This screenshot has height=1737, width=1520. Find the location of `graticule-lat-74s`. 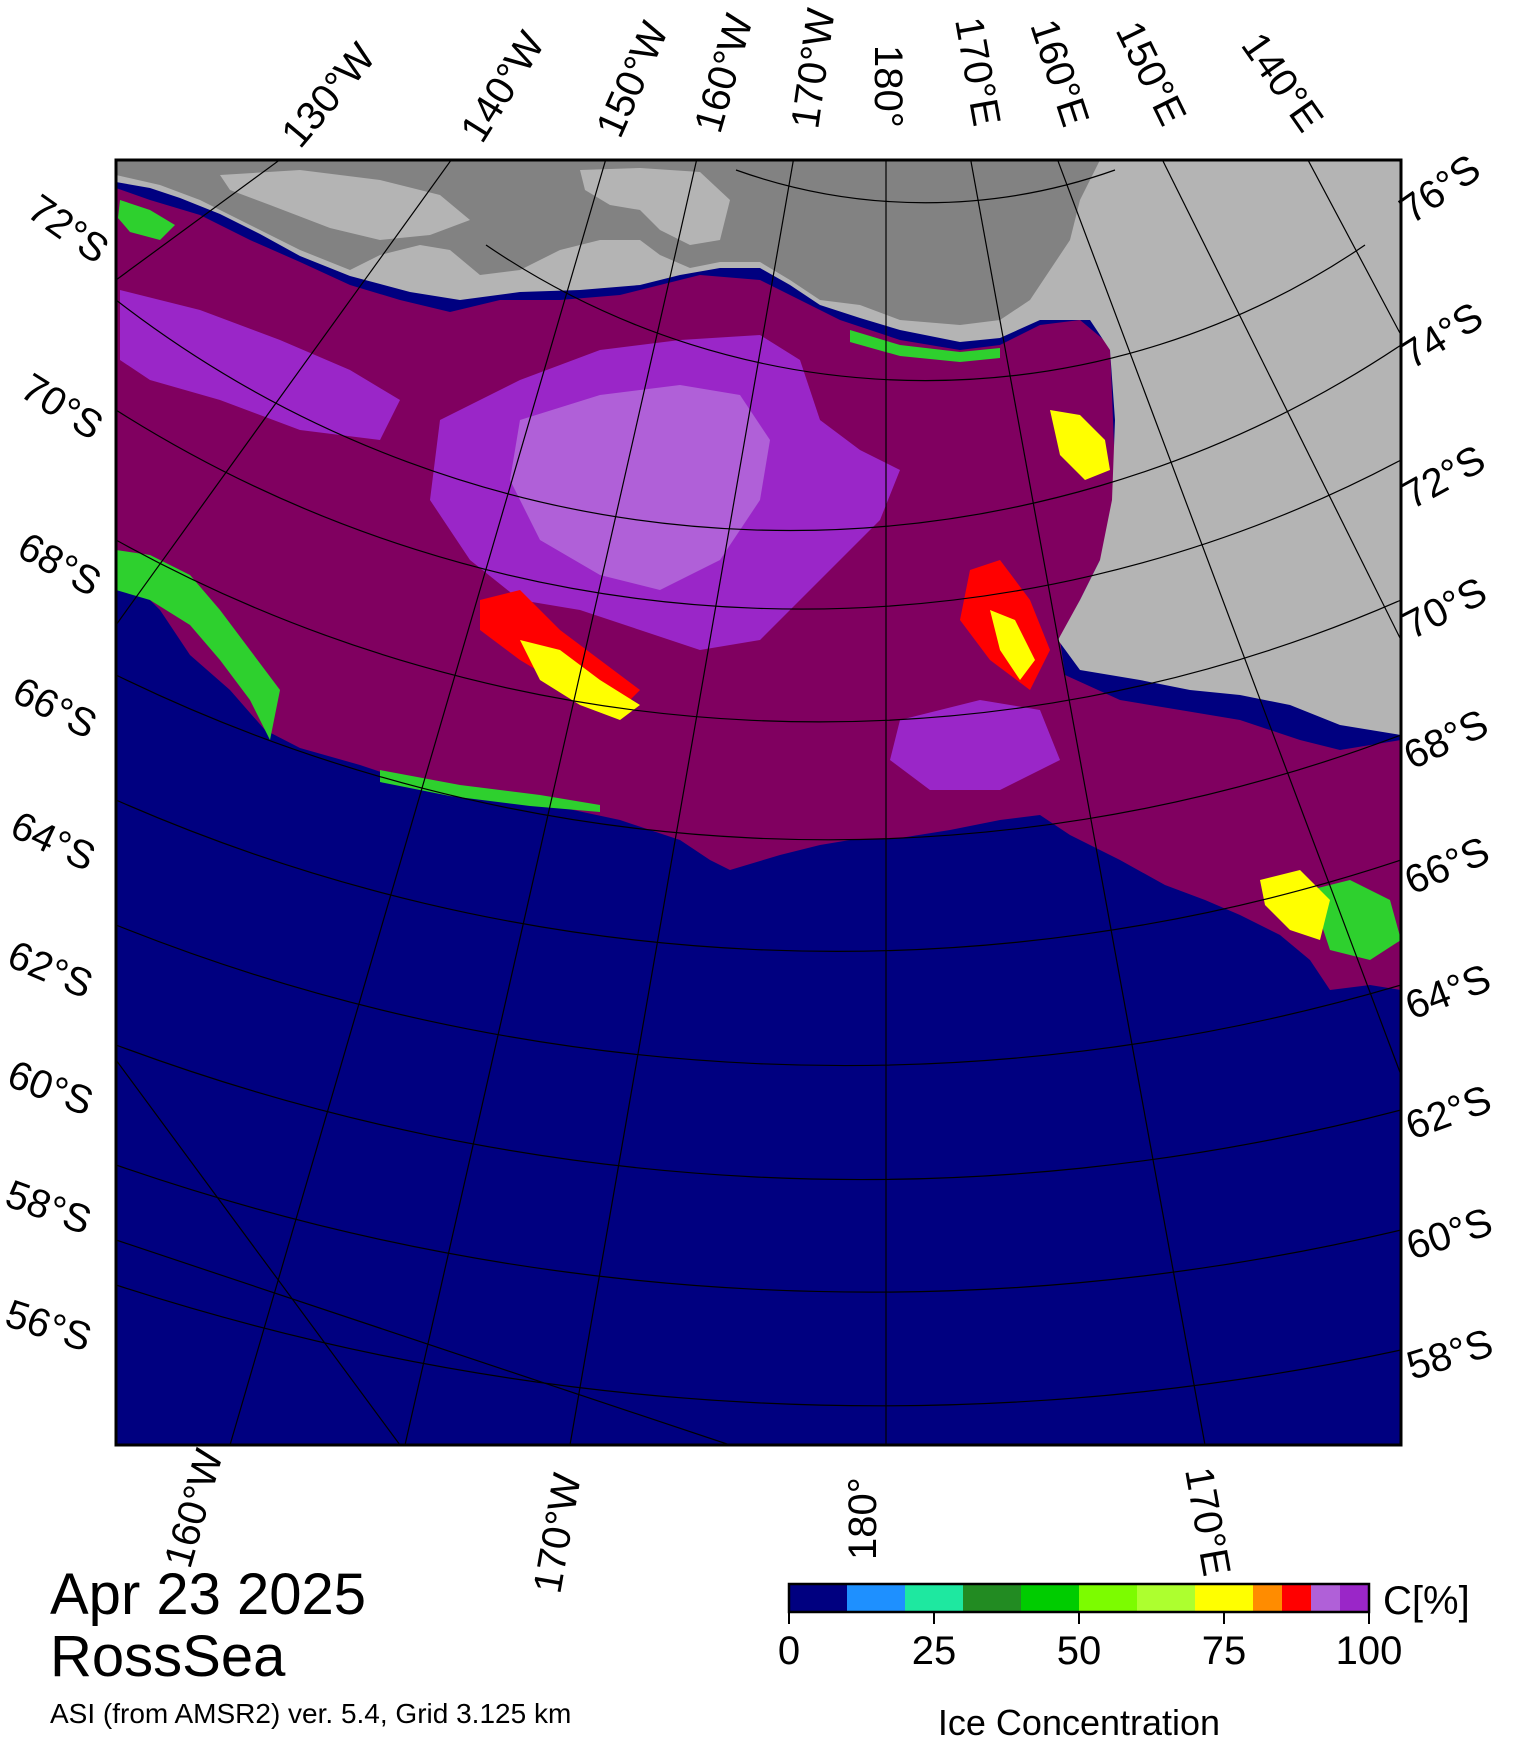

graticule-lat-74s is located at coordinates (925, 313).